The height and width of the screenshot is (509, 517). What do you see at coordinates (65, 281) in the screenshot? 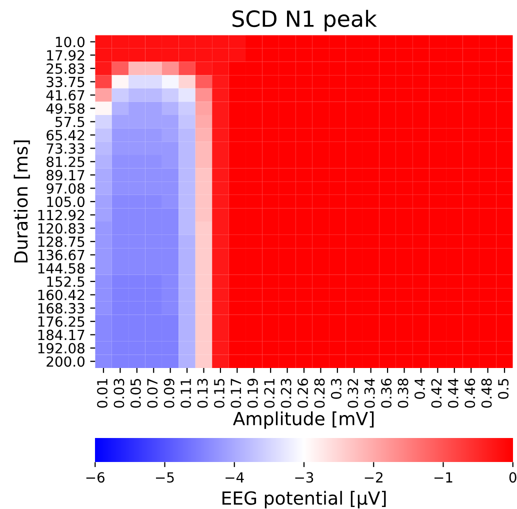
I see `y-tick-label: 152.5` at bounding box center [65, 281].